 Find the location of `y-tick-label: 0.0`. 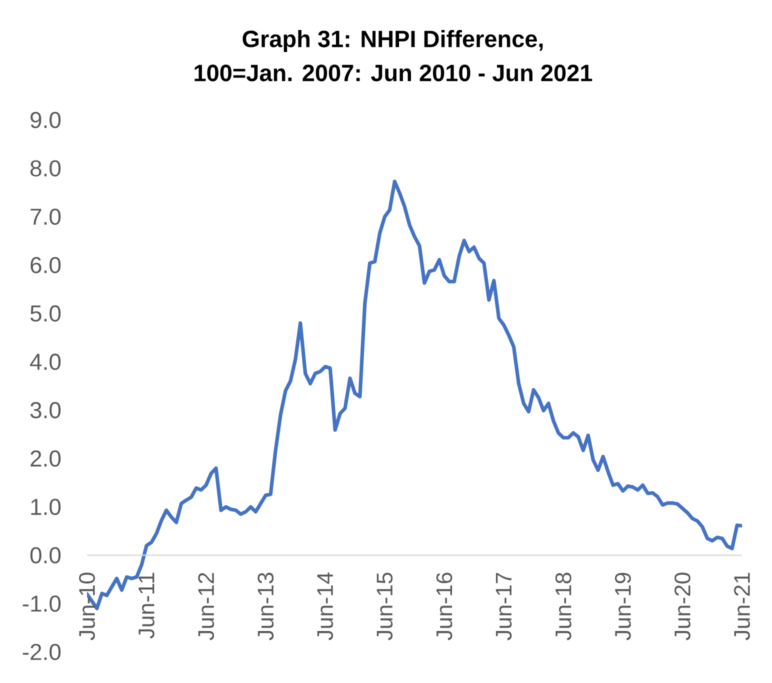

y-tick-label: 0.0 is located at coordinates (45, 555).